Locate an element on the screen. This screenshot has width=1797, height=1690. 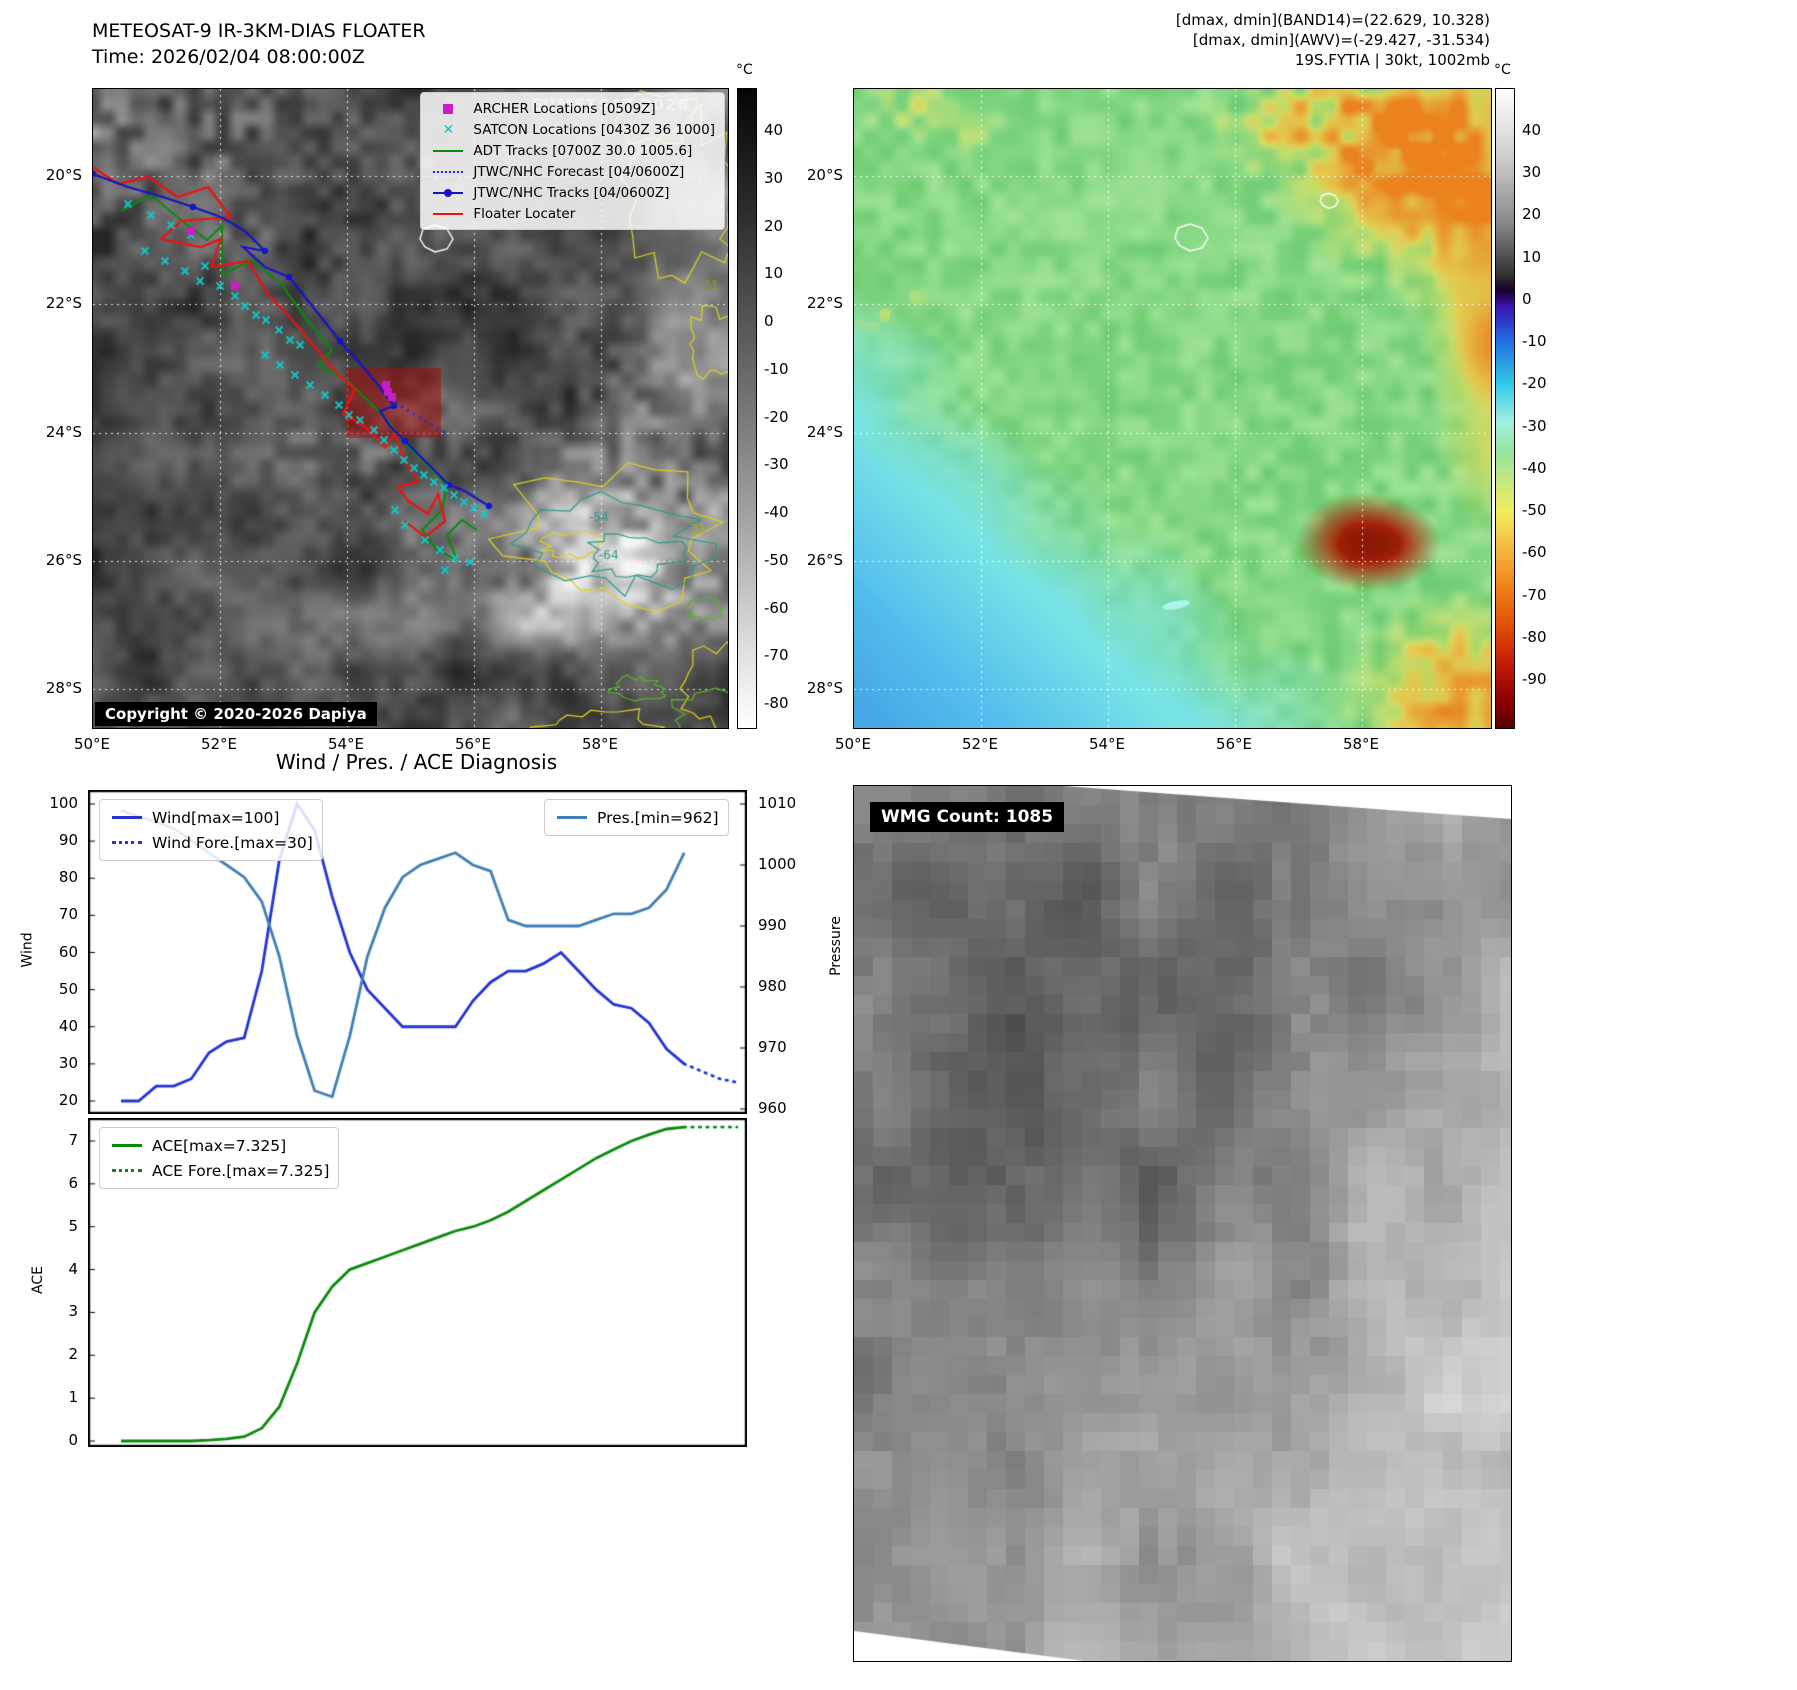
tick-label: 6 is located at coordinates (73, 1182).